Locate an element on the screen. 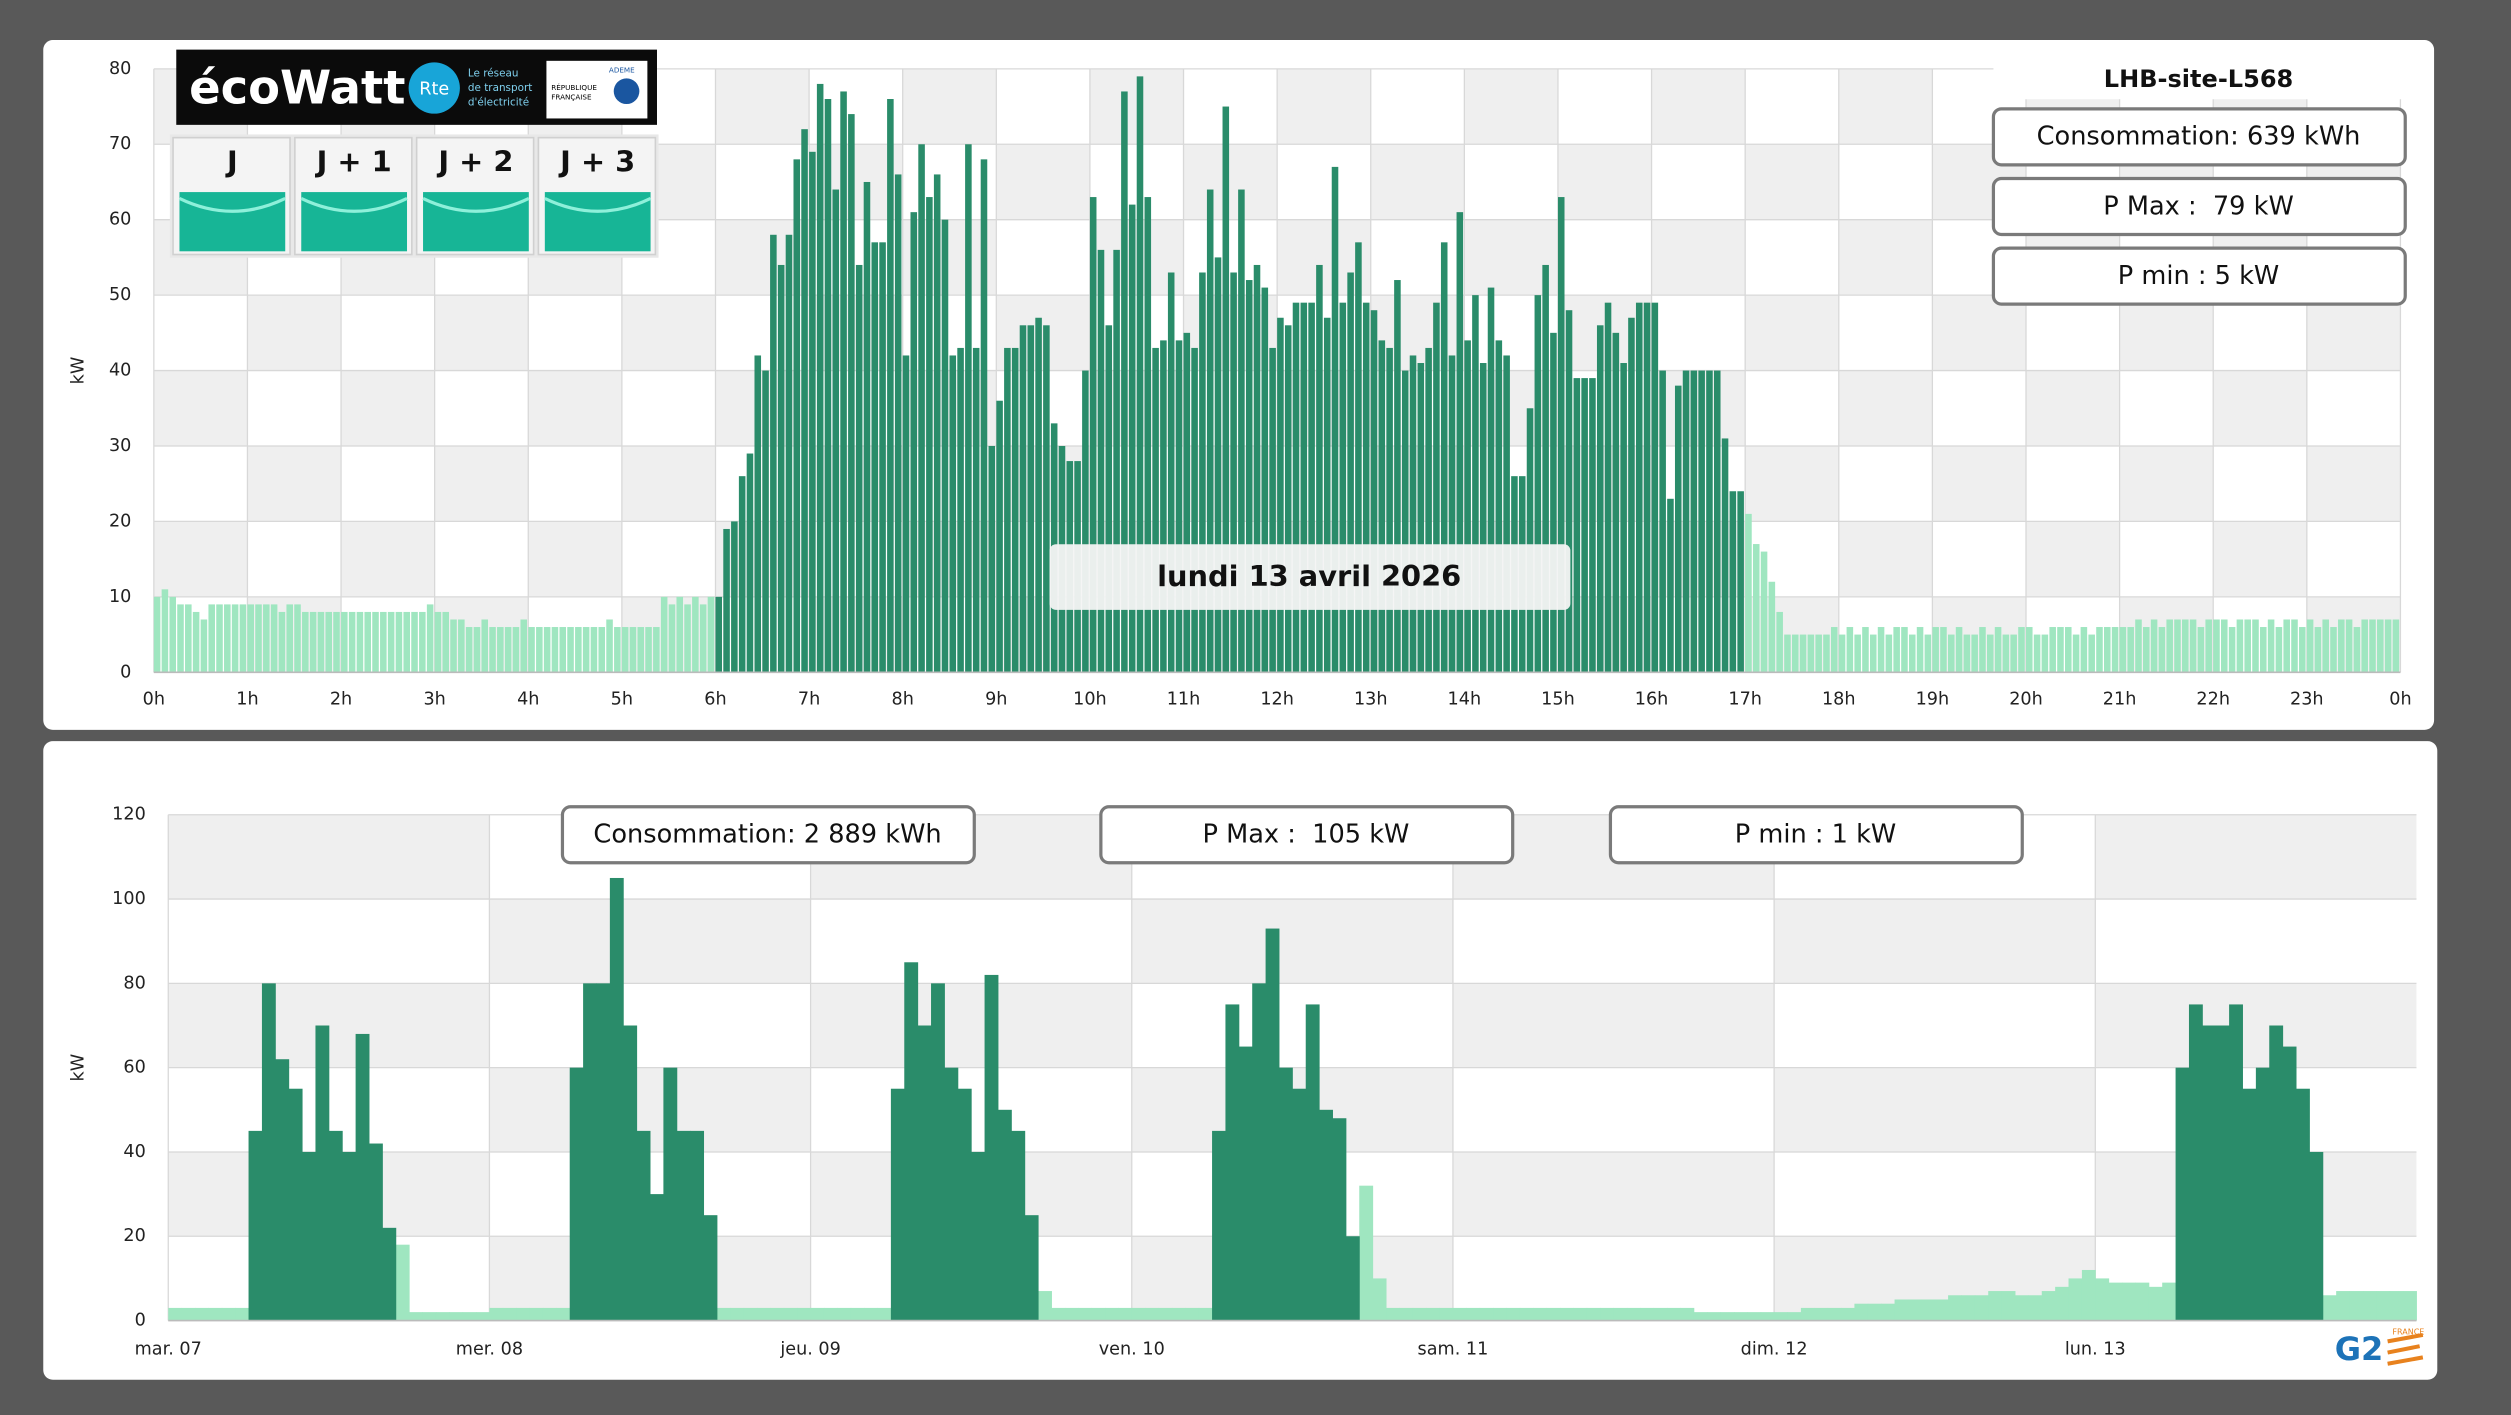 This screenshot has width=2511, height=1415. x-tick-label: 6h is located at coordinates (715, 700).